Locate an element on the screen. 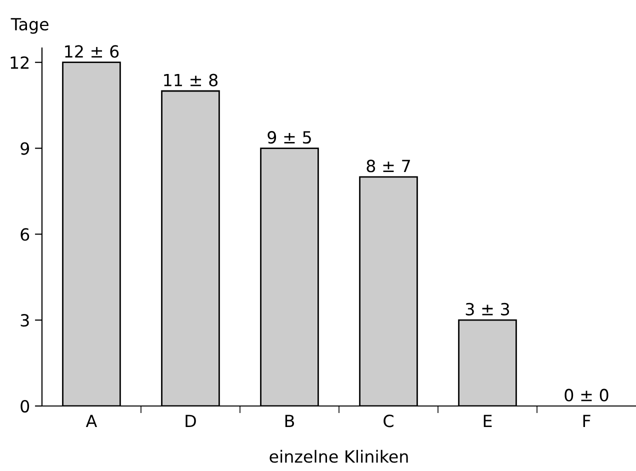  y-tick-label: 3 is located at coordinates (24, 320).